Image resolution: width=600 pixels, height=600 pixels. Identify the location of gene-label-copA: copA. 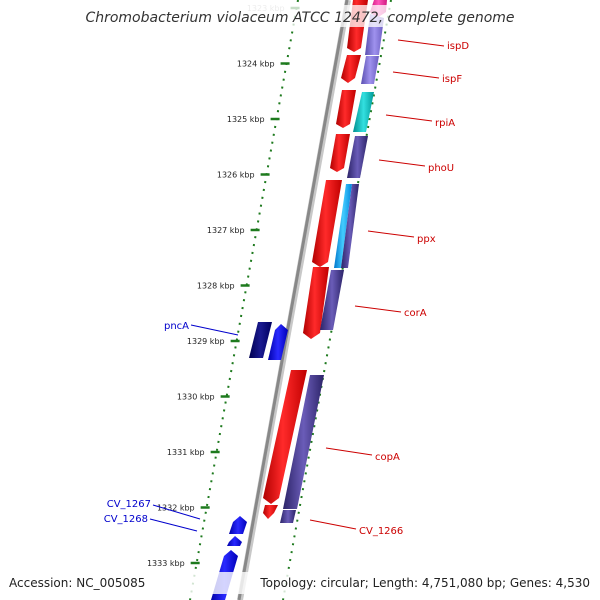
(387, 457).